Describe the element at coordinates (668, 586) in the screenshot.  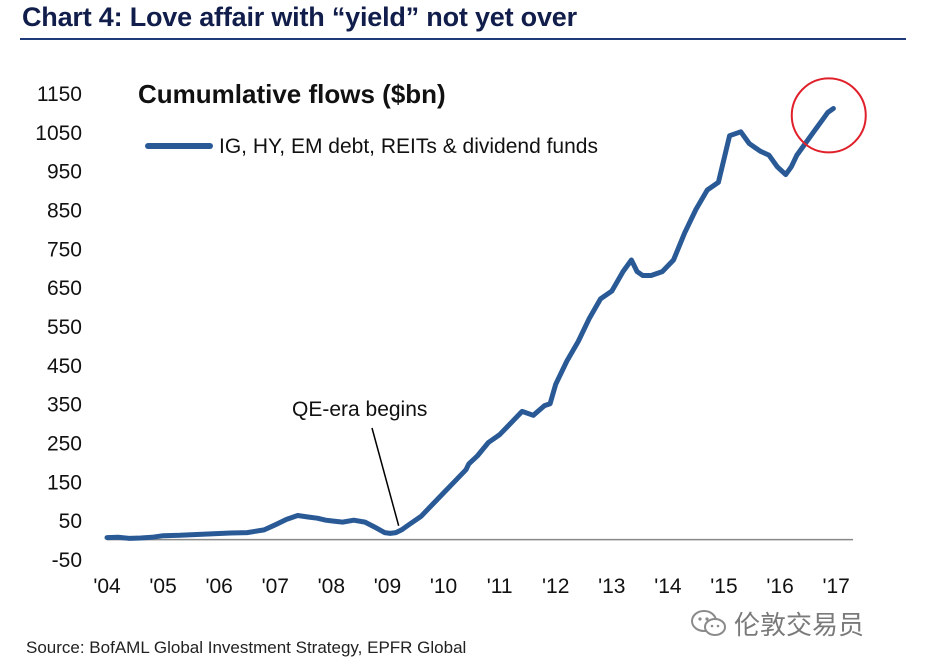
I see `x-tick-label: '14` at that location.